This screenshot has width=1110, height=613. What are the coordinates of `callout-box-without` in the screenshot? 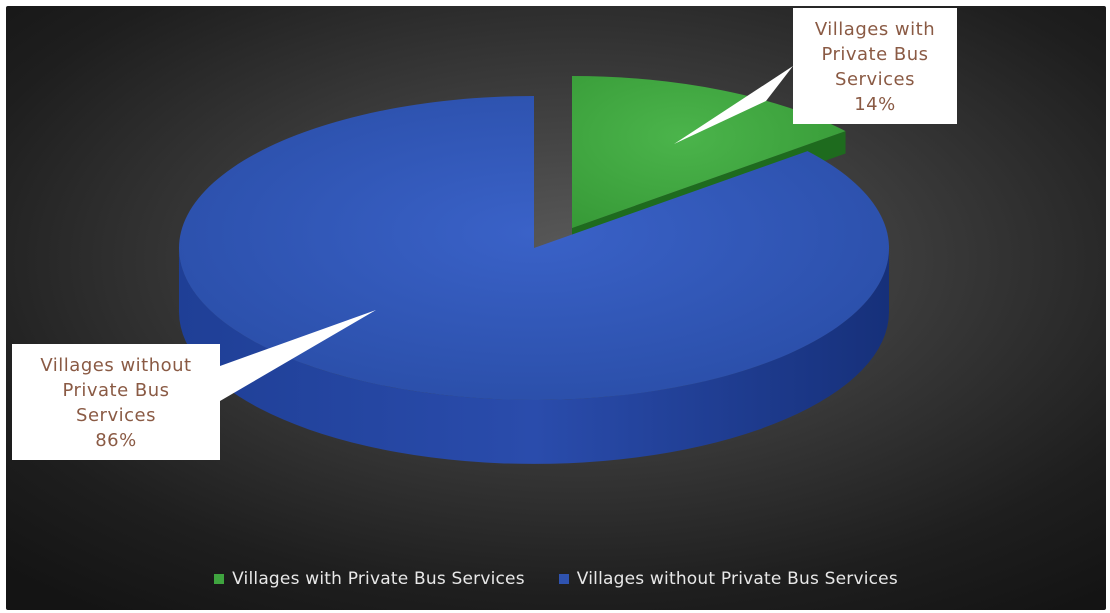 It's located at (116, 402).